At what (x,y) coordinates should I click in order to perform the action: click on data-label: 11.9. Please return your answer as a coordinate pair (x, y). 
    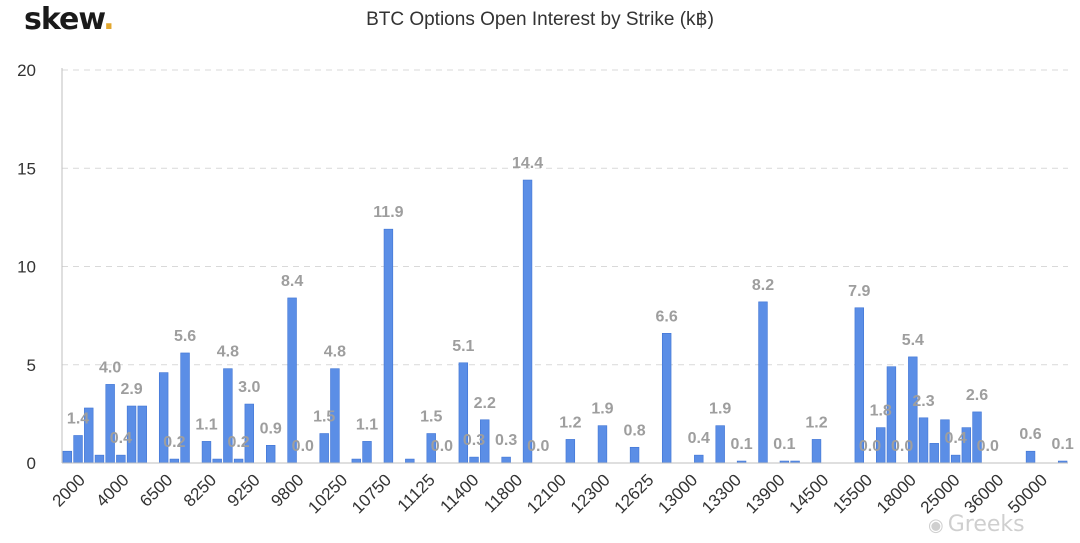
    Looking at the image, I should click on (388, 212).